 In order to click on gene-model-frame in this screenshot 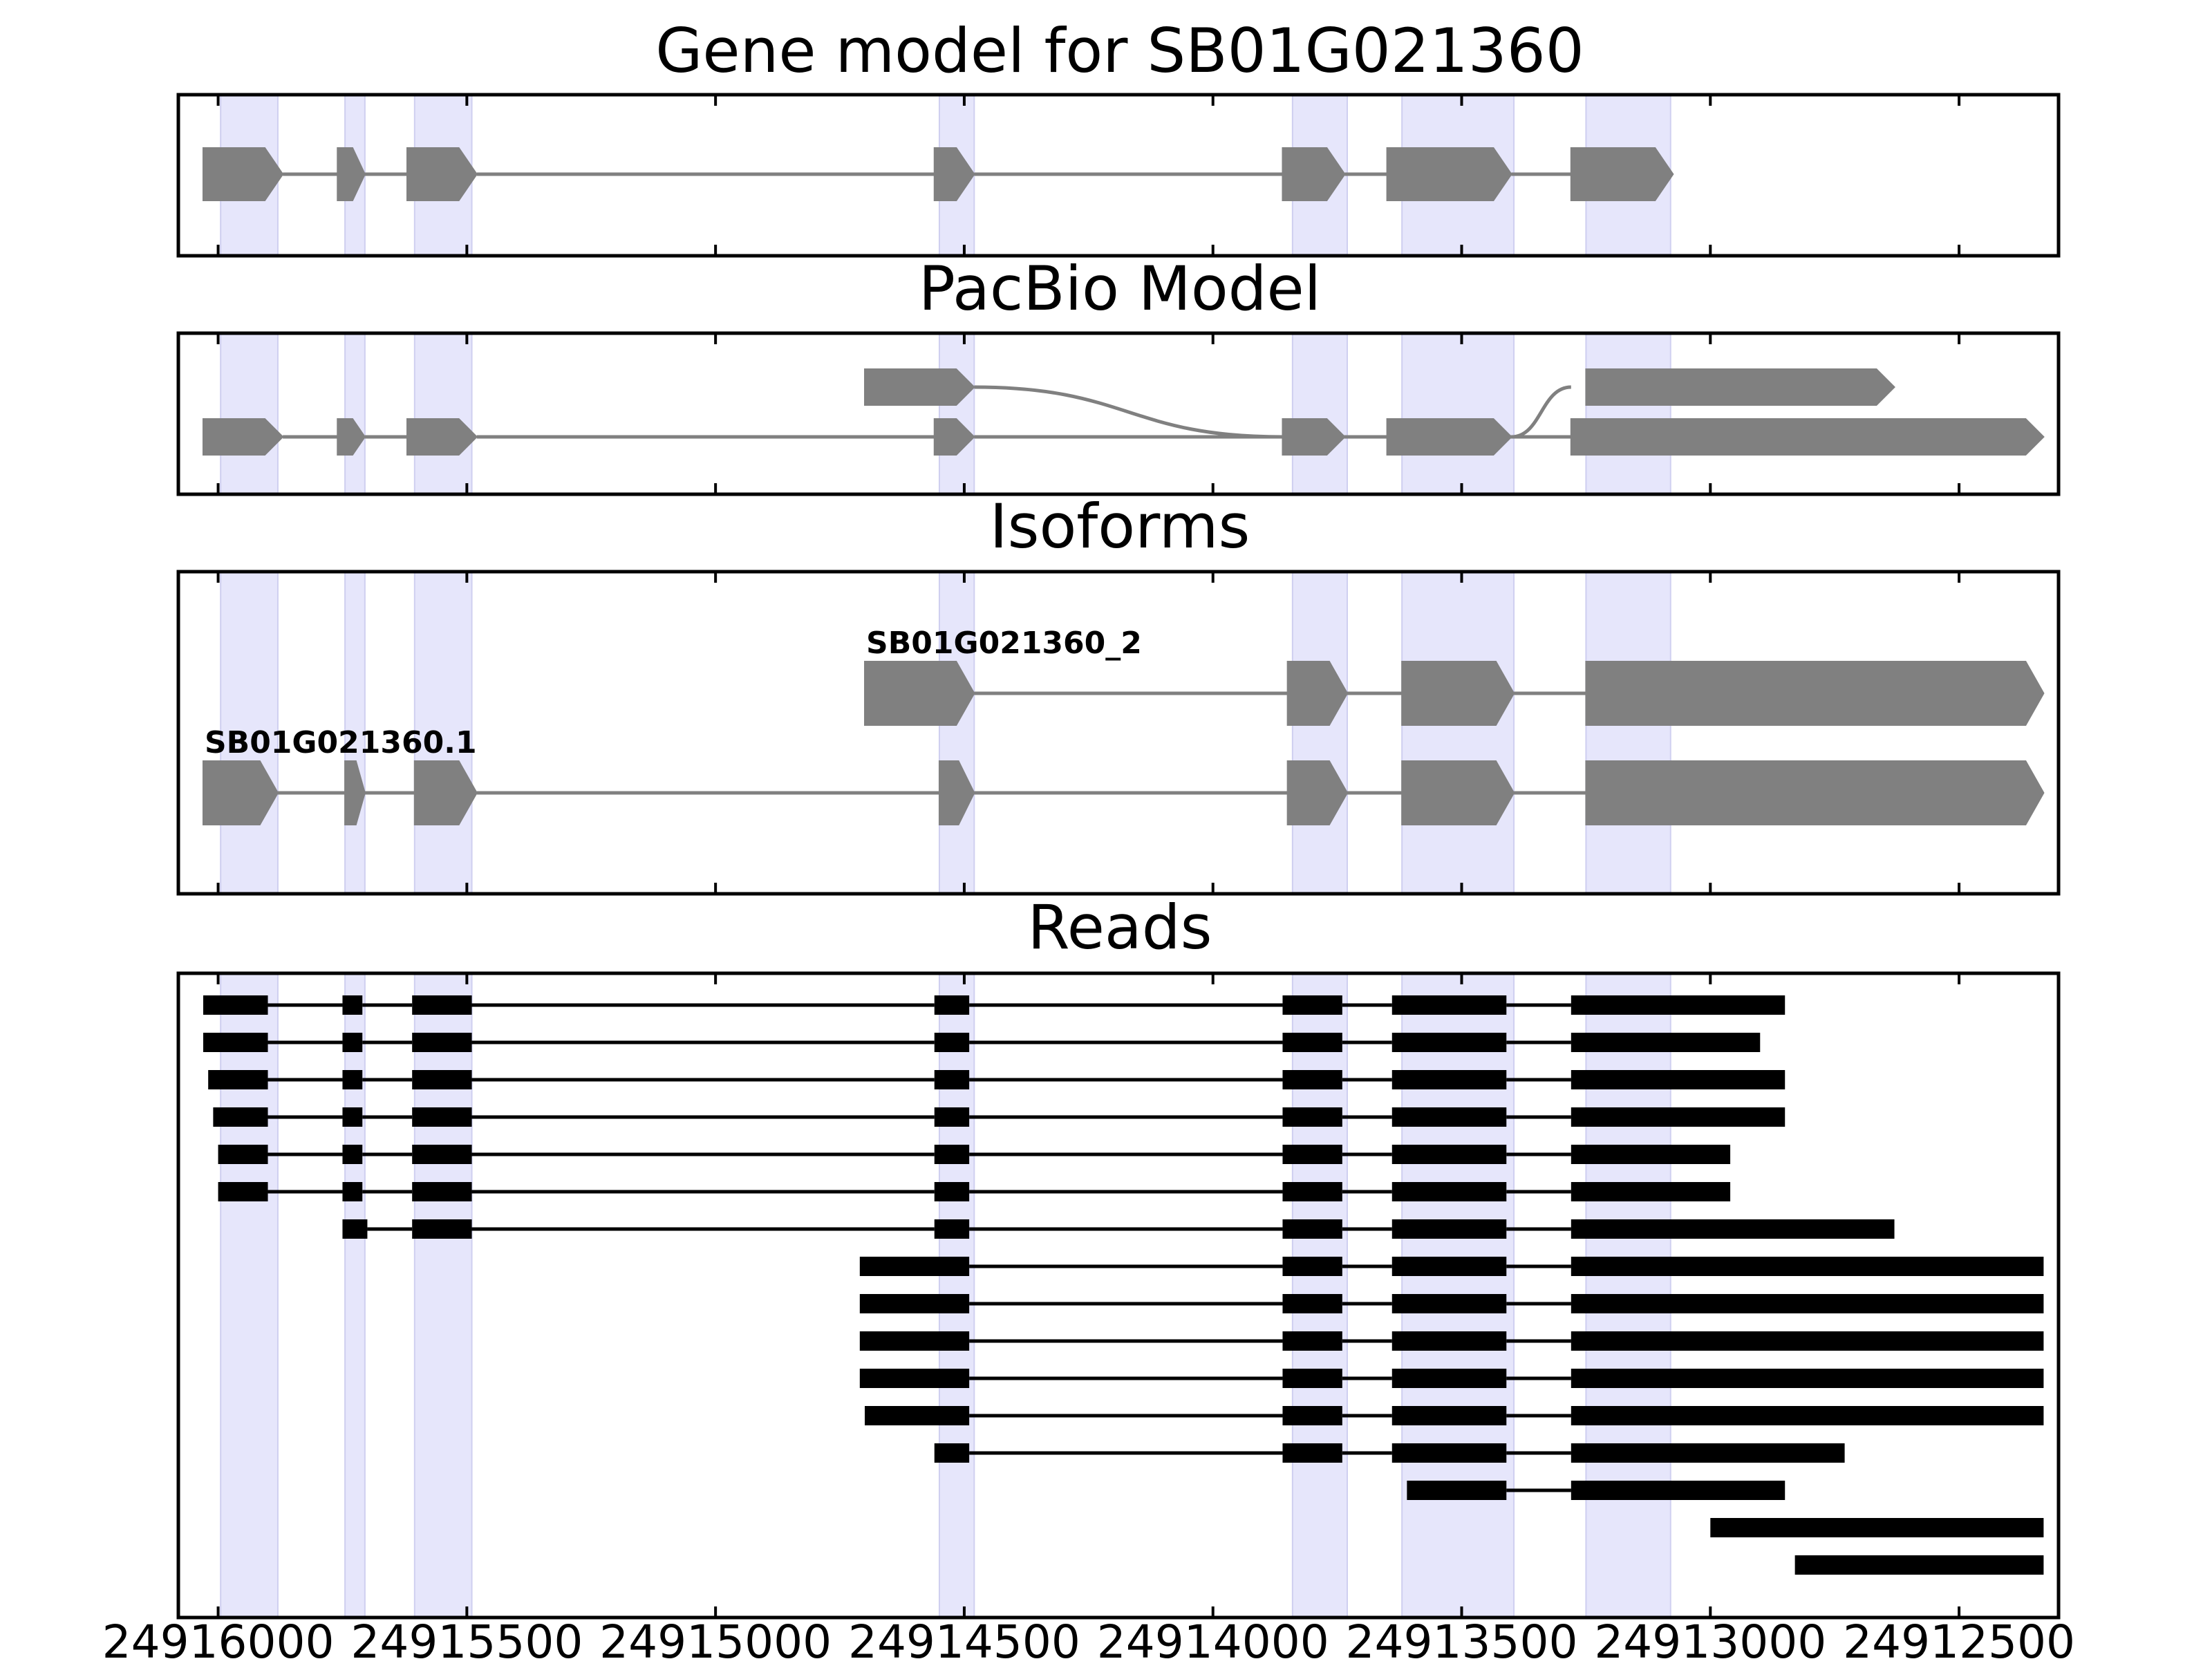, I will do `click(1118, 175)`.